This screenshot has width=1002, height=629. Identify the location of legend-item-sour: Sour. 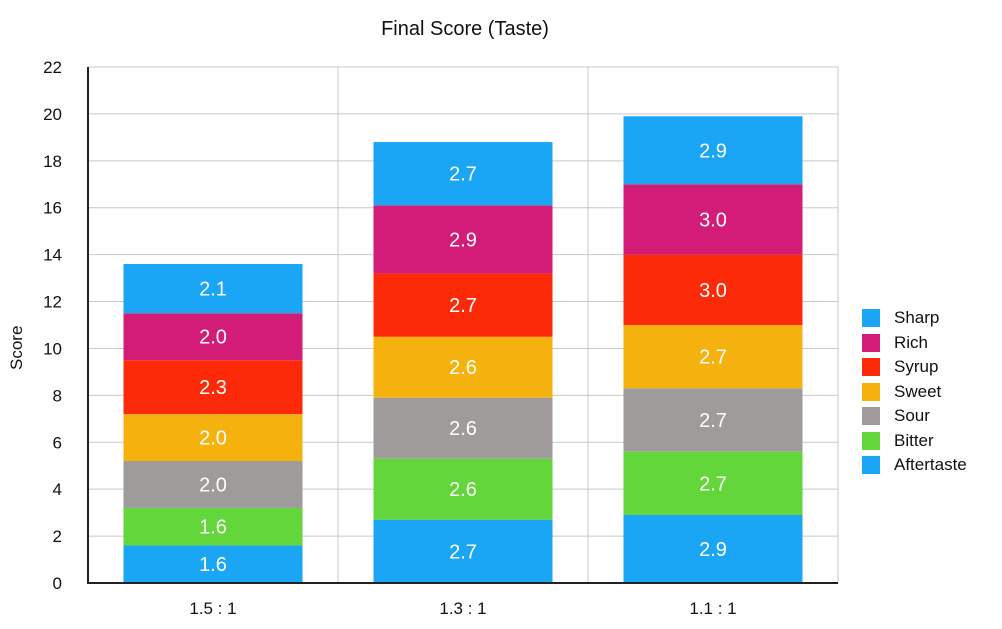
(914, 416).